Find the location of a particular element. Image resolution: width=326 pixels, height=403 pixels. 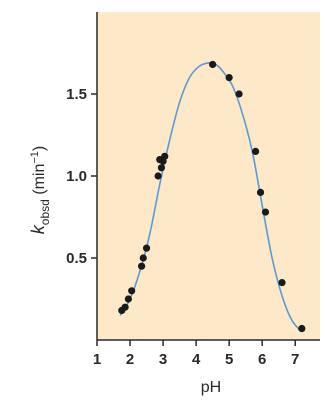

x-tick-label: 4 is located at coordinates (196, 359).